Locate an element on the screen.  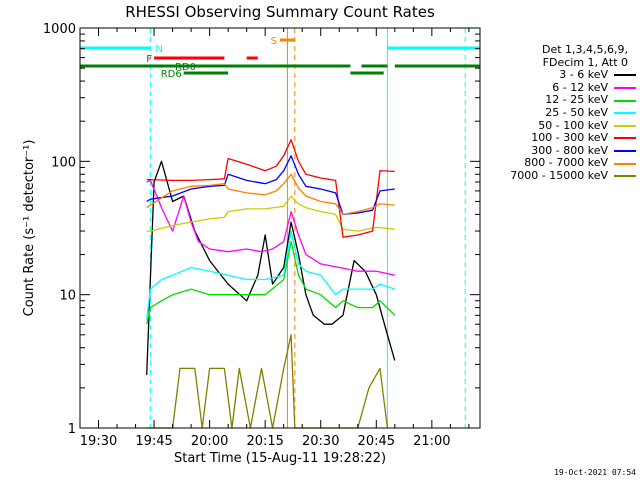
legend-item: 25 - 50 keV is located at coordinates (557, 112).